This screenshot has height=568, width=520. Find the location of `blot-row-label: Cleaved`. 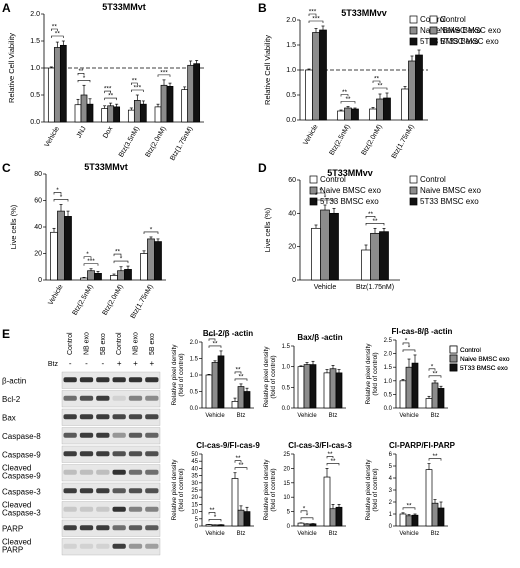

blot-row-label: Cleaved is located at coordinates (16, 505).